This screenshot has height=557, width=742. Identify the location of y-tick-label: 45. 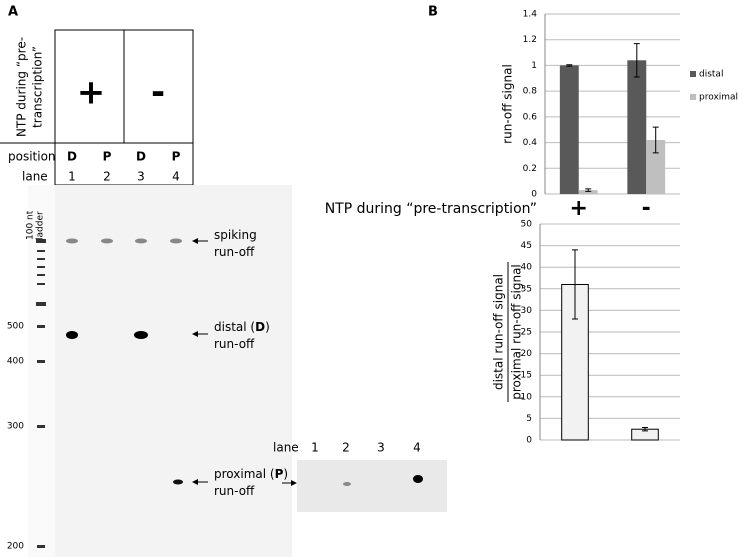
(526, 246).